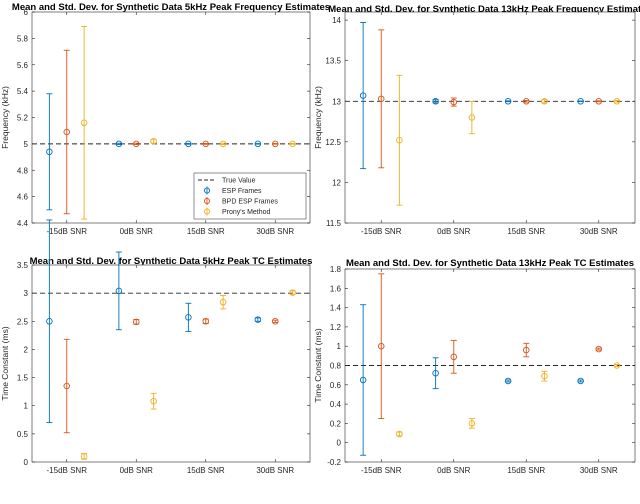 The height and width of the screenshot is (504, 640). I want to click on y-tick-label: 1.4, so click(336, 308).